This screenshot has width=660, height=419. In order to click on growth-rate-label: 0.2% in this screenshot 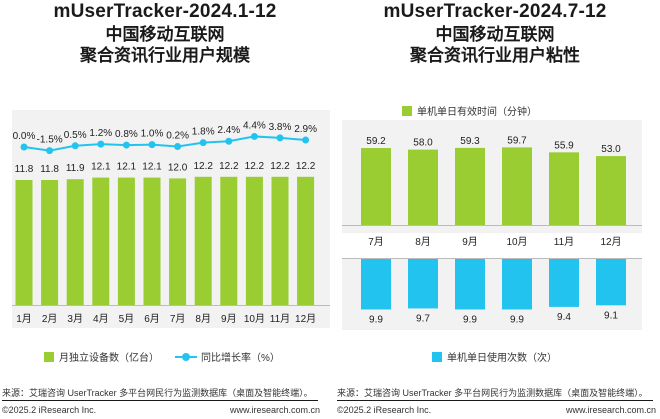, I will do `click(177, 136)`.